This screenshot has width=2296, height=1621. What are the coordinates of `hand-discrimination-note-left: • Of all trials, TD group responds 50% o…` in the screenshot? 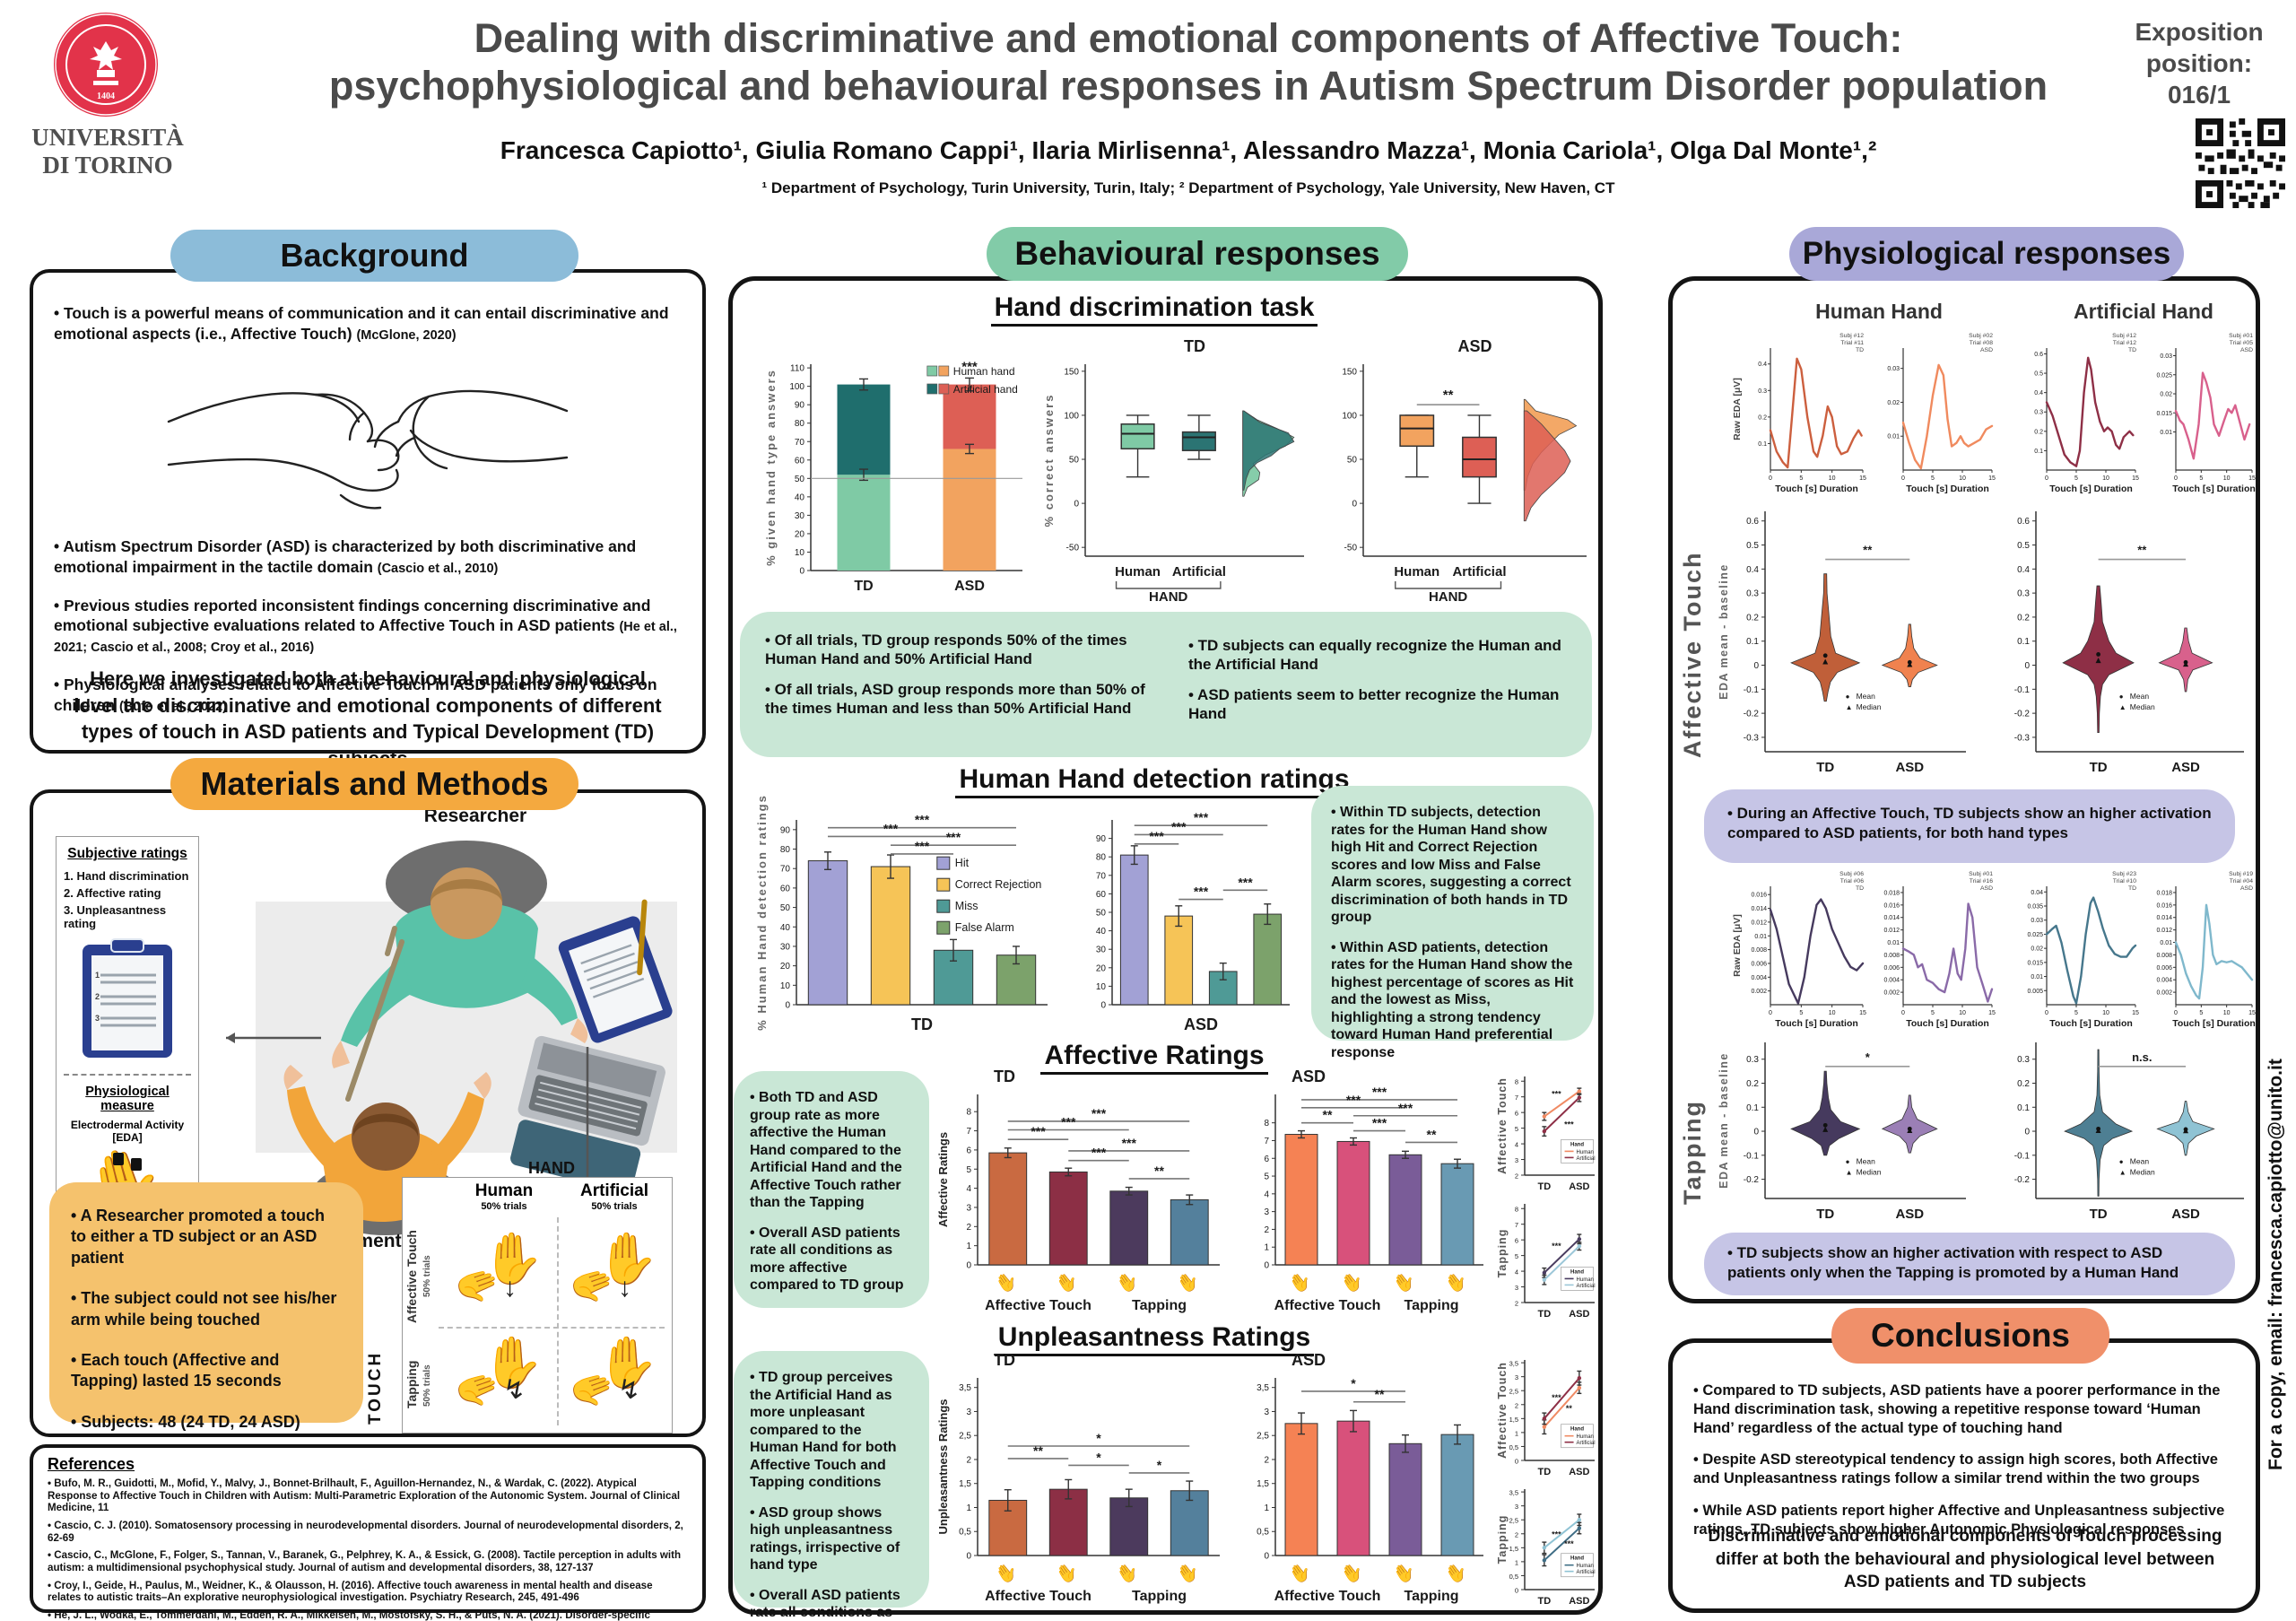 It's located at (962, 681).